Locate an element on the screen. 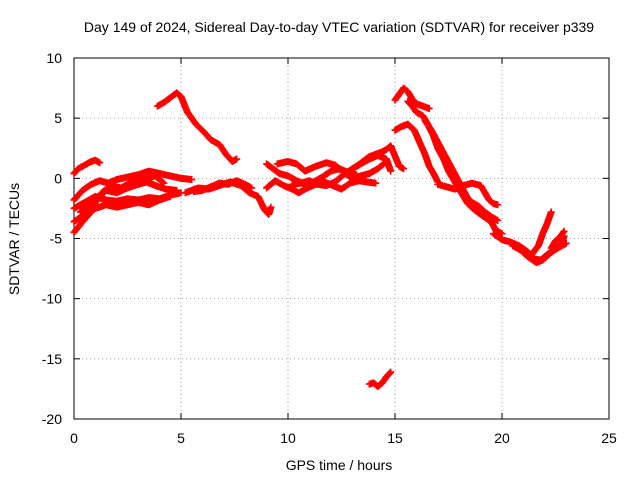 The image size is (640, 480). y-tick-labels: -20 -15 -10 -5 0 5 10 is located at coordinates (52, 238).